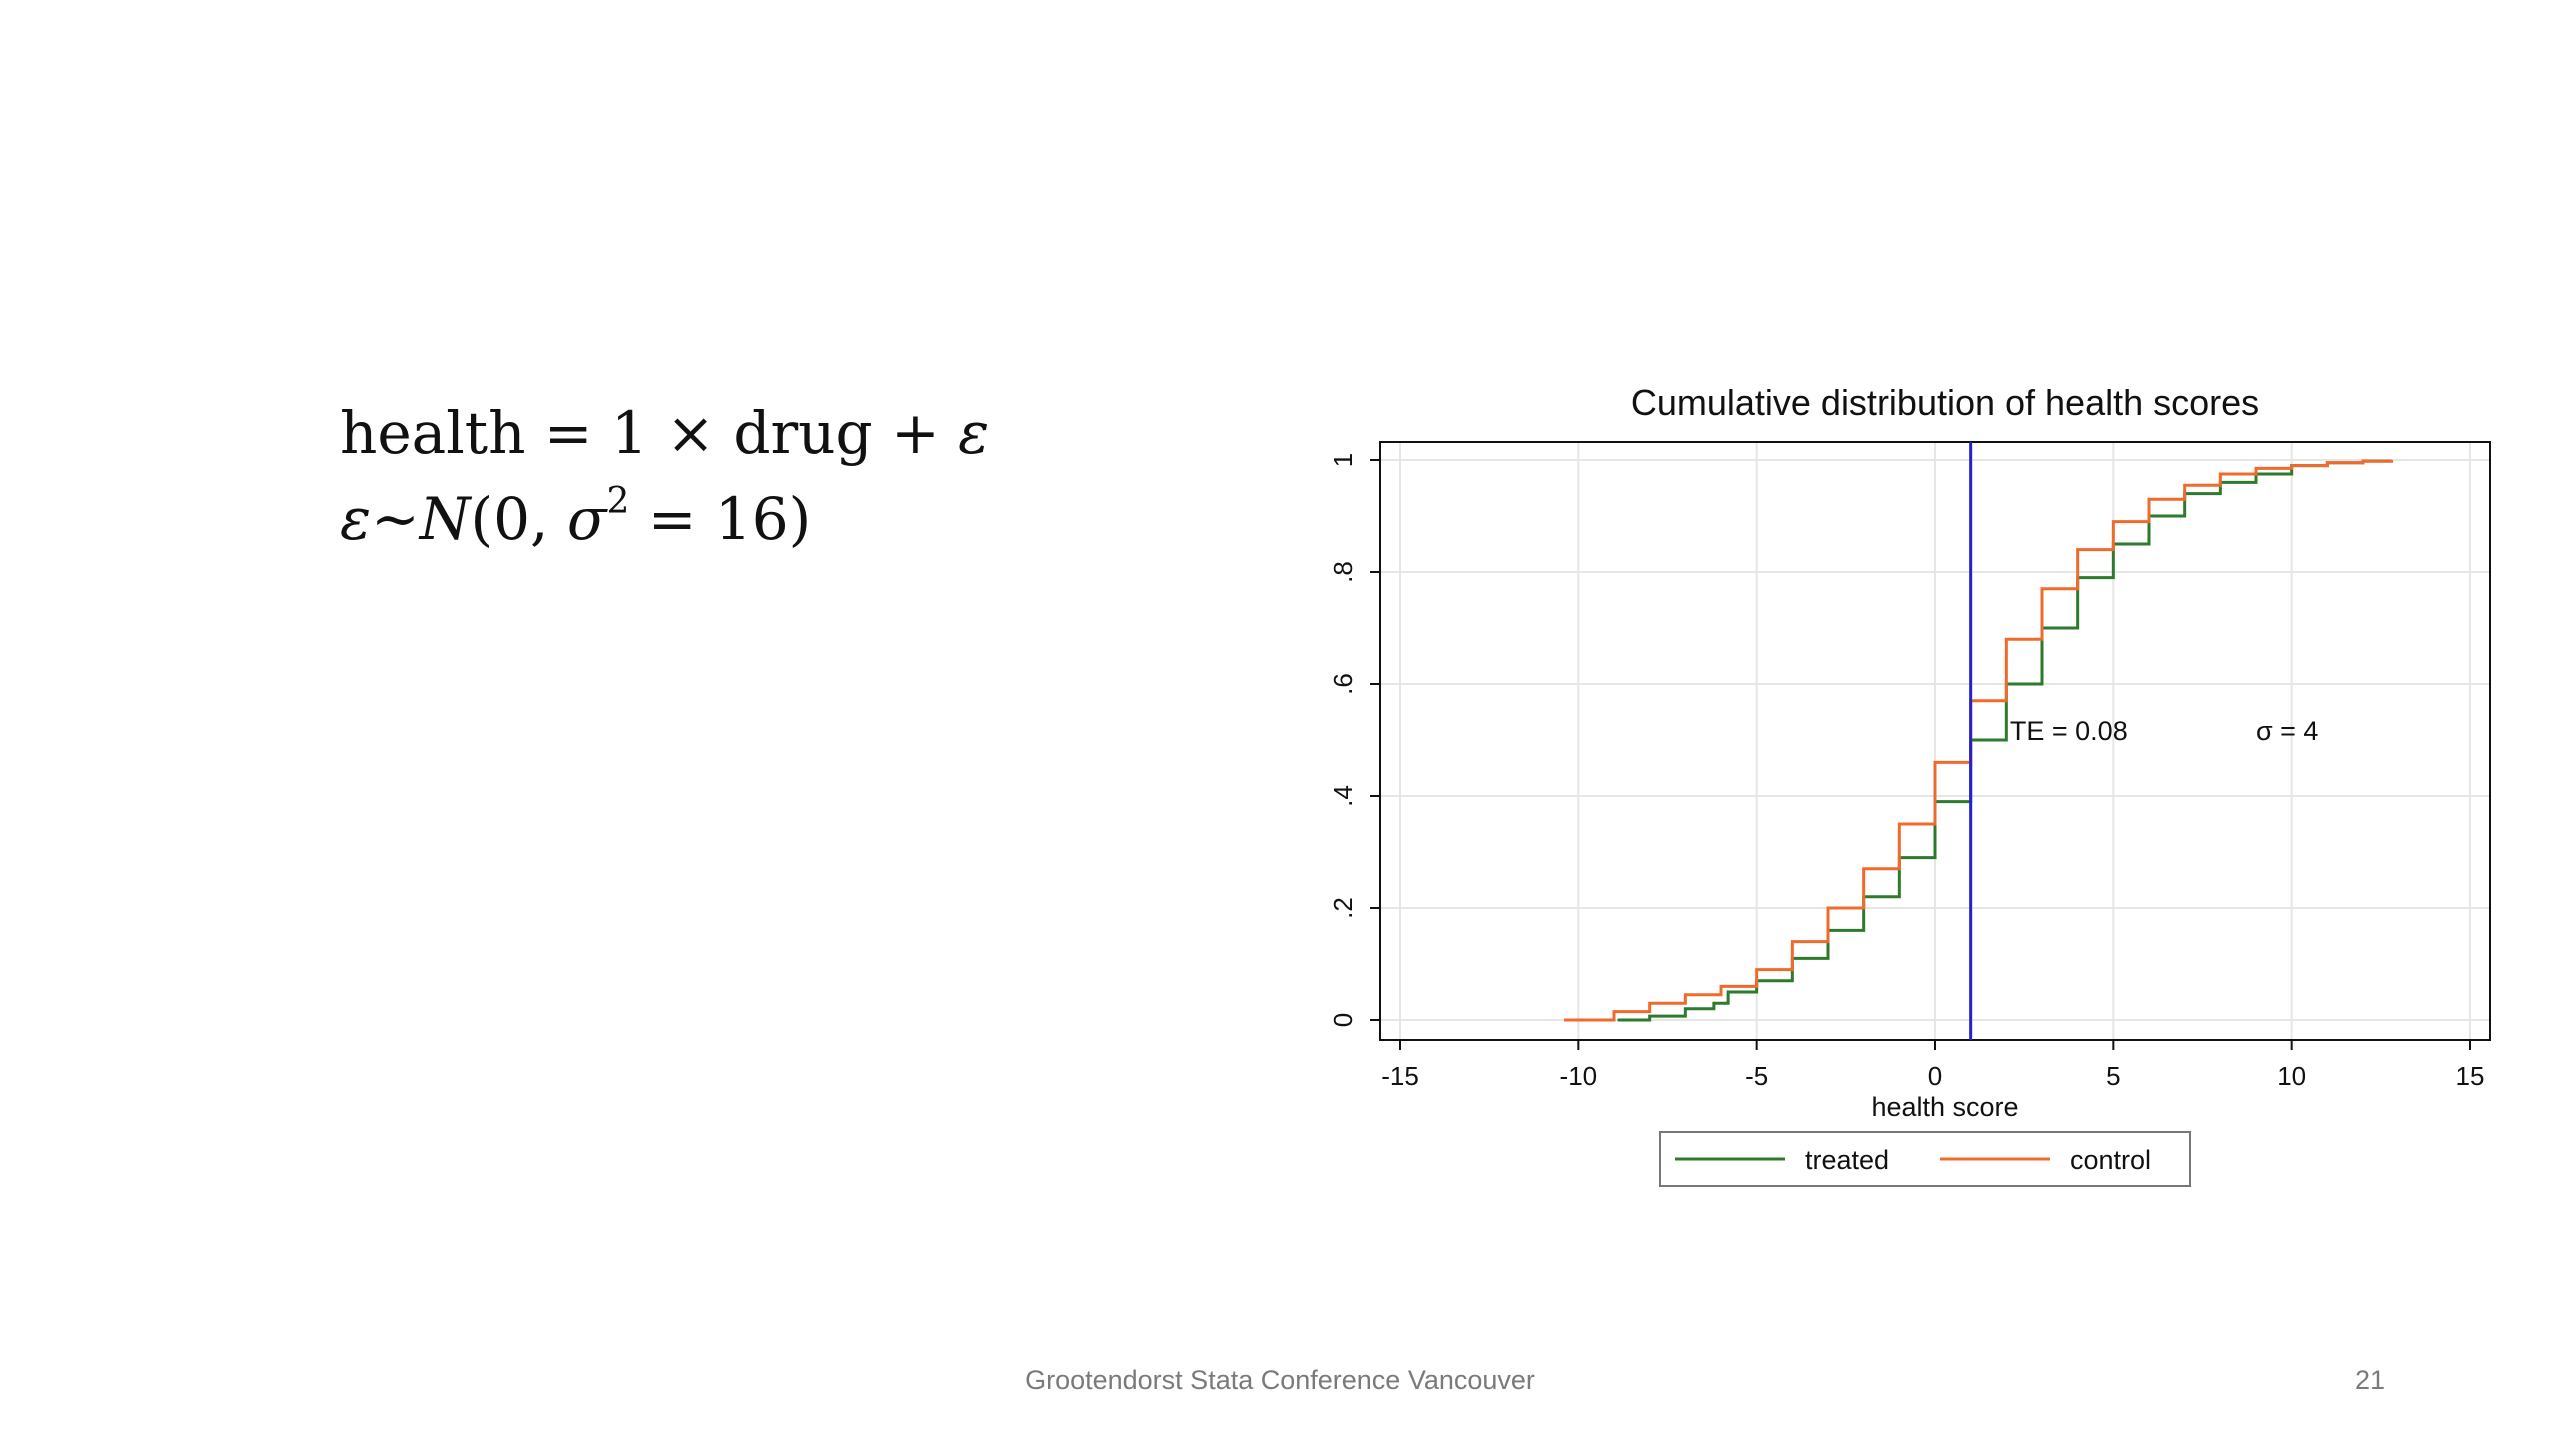 The image size is (2560, 1440). What do you see at coordinates (1280, 1380) in the screenshot?
I see `footer-text: Grootendorst Stata Conference Vancouver` at bounding box center [1280, 1380].